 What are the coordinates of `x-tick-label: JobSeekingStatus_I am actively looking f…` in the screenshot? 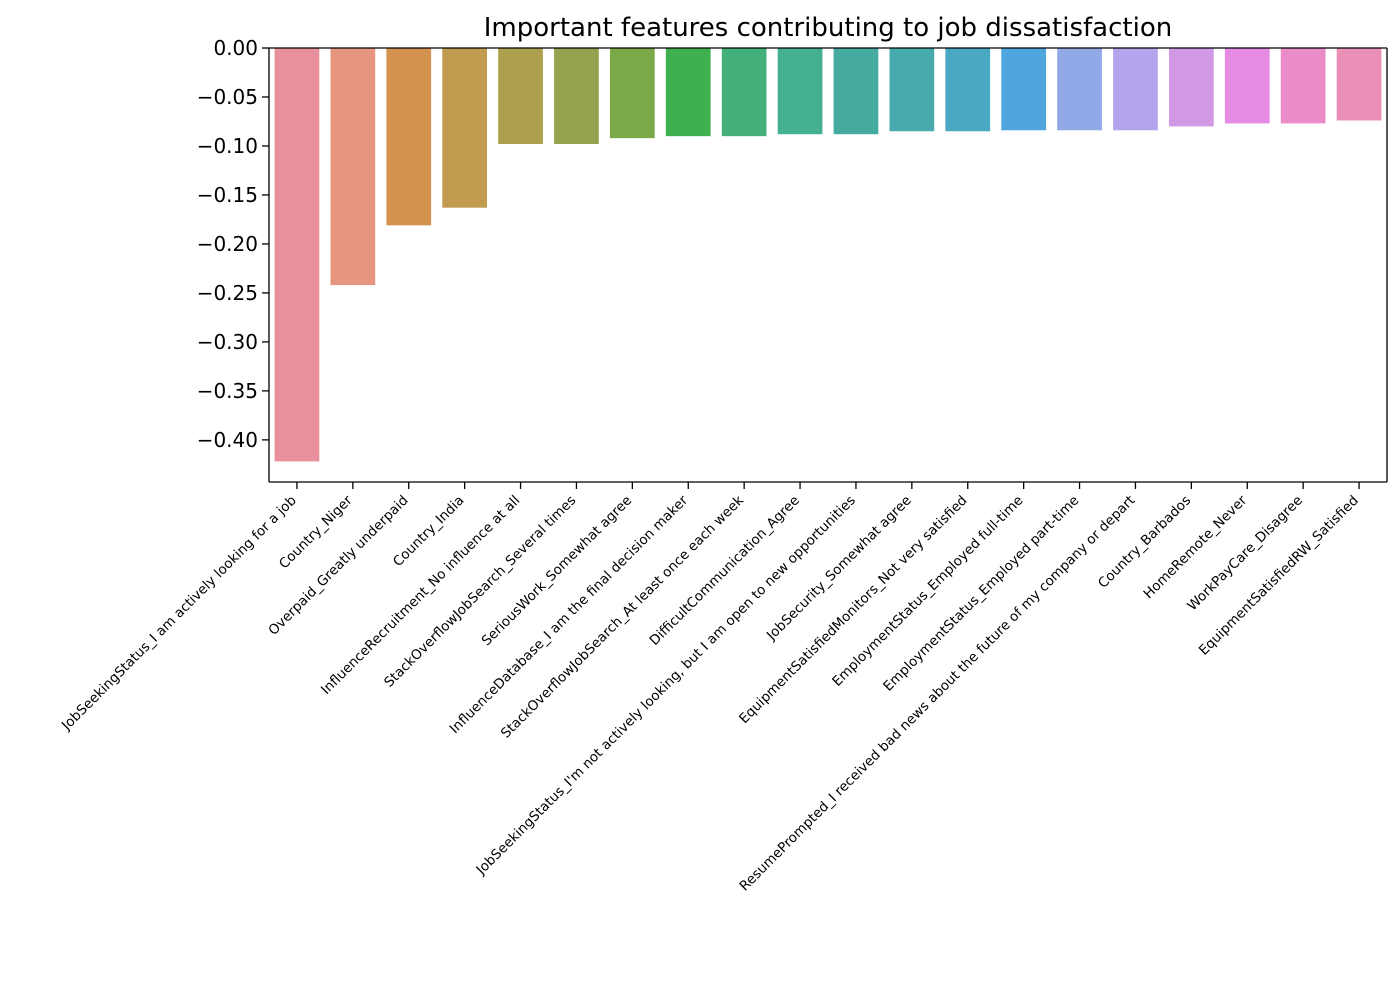 It's located at (179, 614).